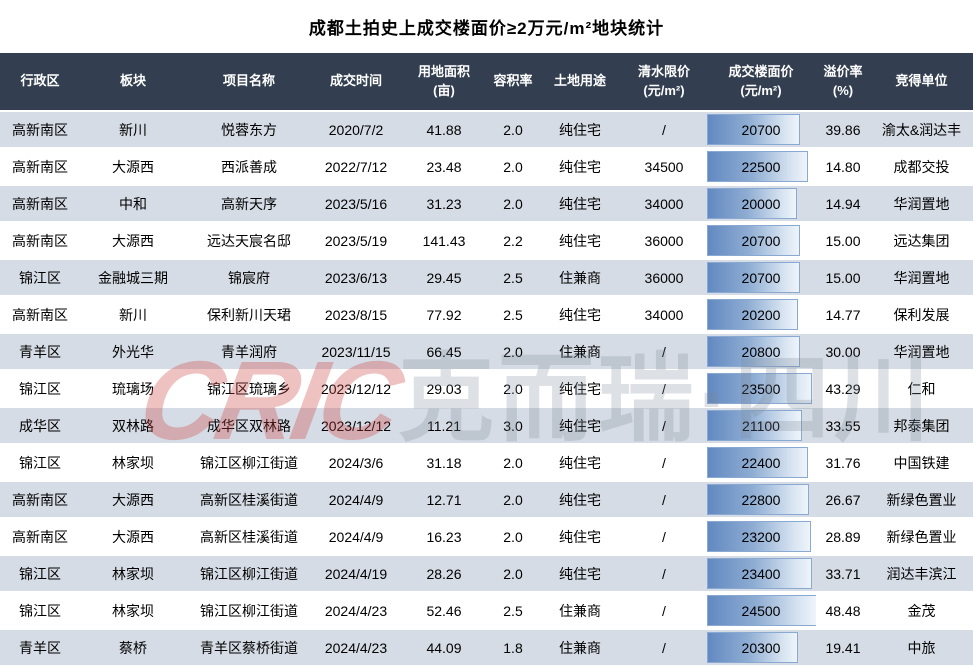  What do you see at coordinates (921, 425) in the screenshot?
I see `cell-winner: 邦泰集团` at bounding box center [921, 425].